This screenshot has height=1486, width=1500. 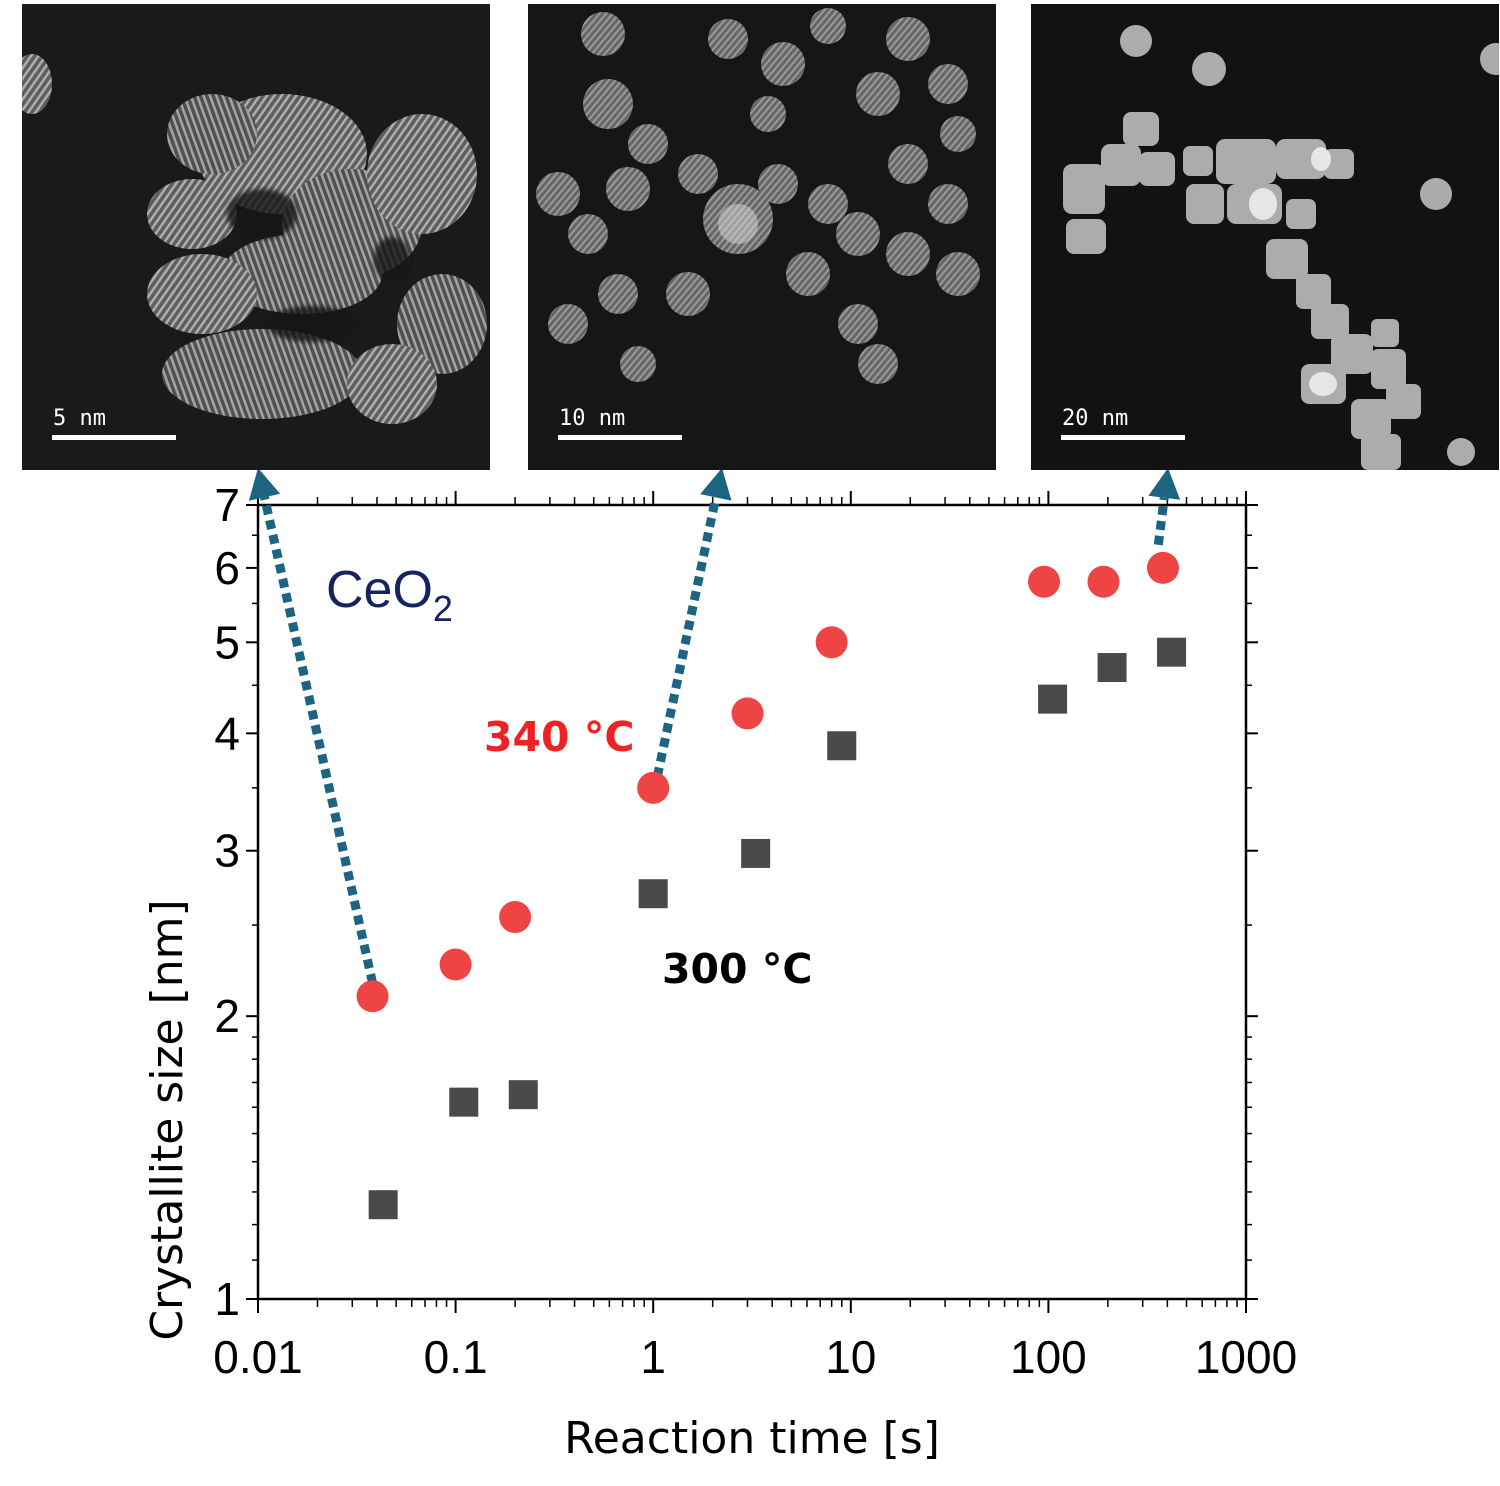 What do you see at coordinates (258, 1357) in the screenshot?
I see `x-tick-label: 0.01` at bounding box center [258, 1357].